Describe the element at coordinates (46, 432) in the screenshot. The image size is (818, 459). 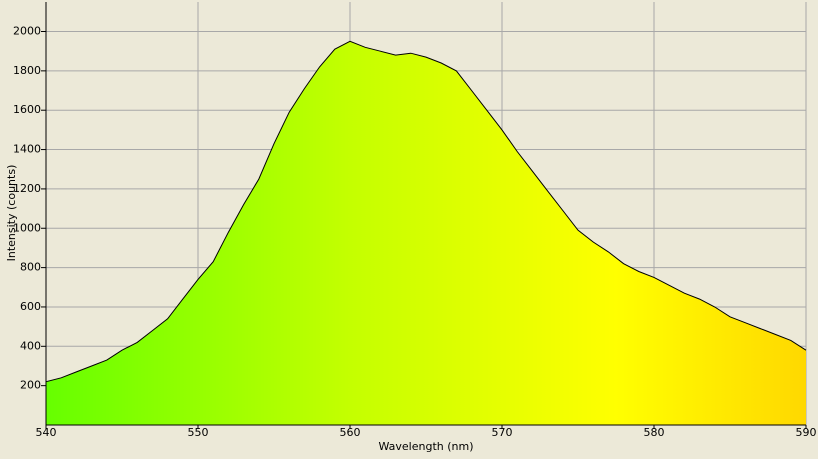
I see `x-tick-label: 540` at that location.